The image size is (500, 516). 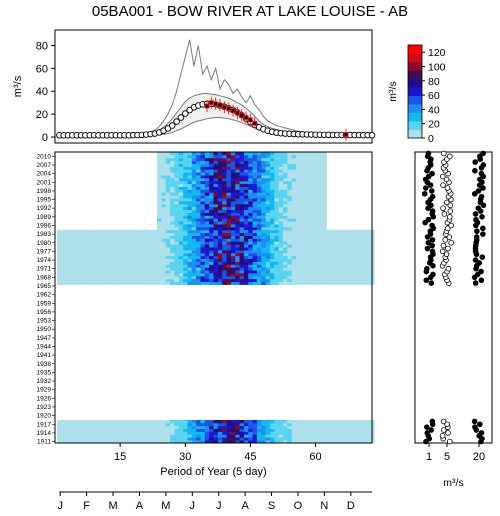 What do you see at coordinates (42, 92) in the screenshot?
I see `hydrograph-y-tick-label: 40` at bounding box center [42, 92].